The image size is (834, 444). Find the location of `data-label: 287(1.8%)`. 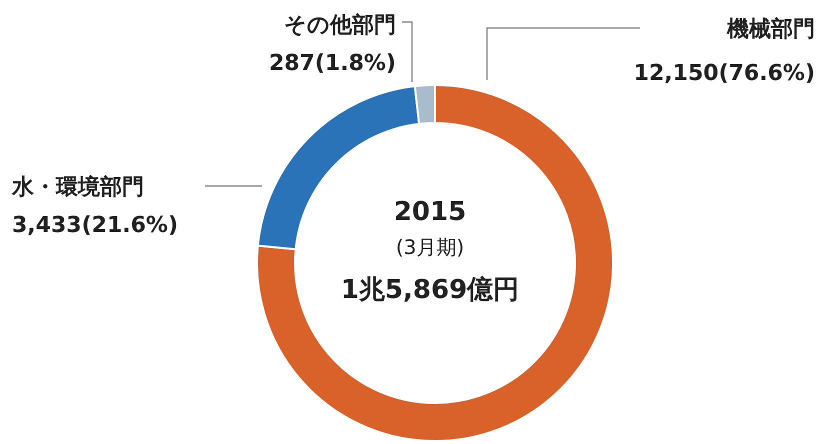

data-label: 287(1.8%) is located at coordinates (332, 63).